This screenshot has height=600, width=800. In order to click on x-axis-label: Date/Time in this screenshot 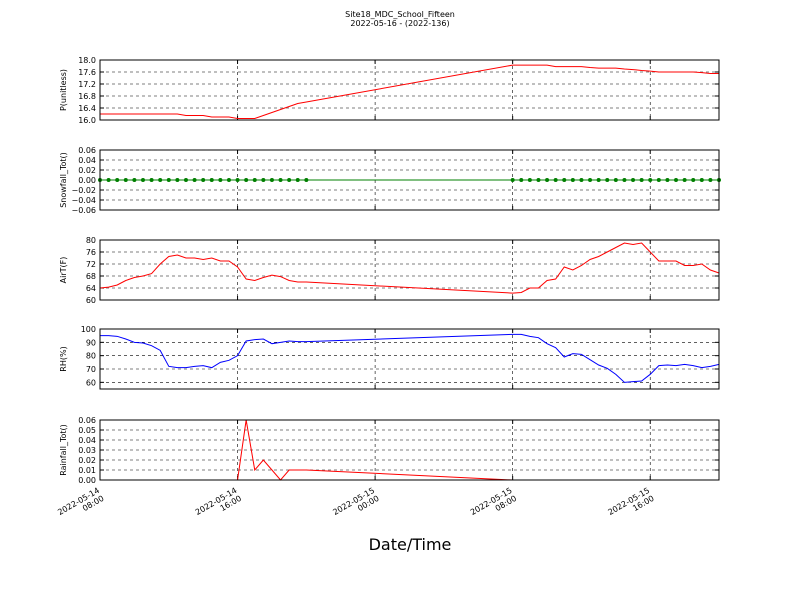, I will do `click(410, 544)`.